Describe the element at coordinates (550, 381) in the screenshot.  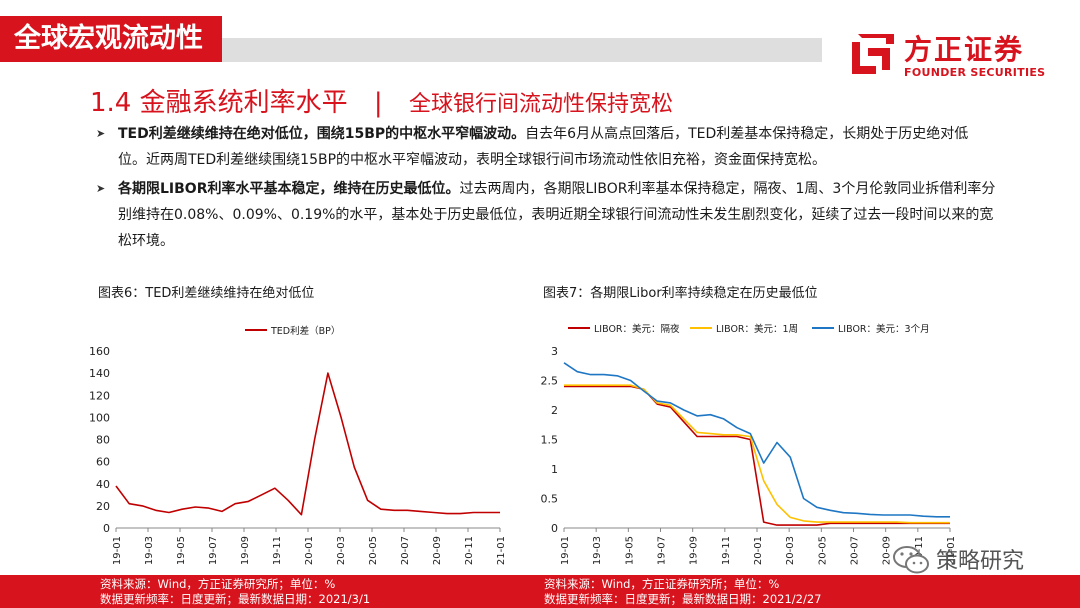
I see `y-tick-label: 2.5` at that location.